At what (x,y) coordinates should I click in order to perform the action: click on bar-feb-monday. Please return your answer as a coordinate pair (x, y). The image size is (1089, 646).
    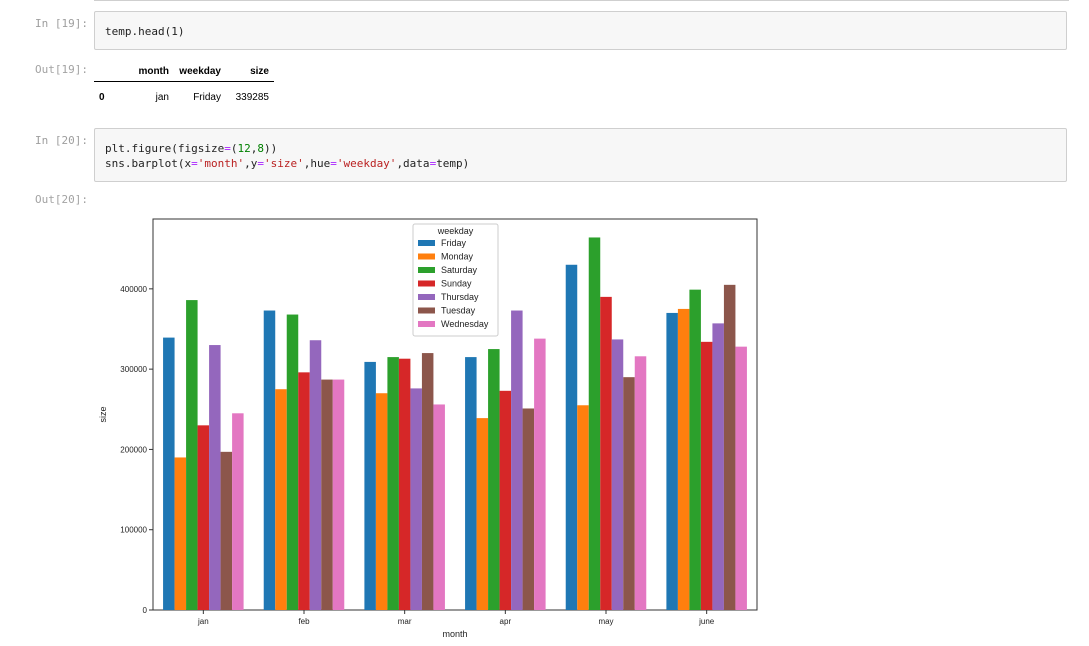
    Looking at the image, I should click on (281, 499).